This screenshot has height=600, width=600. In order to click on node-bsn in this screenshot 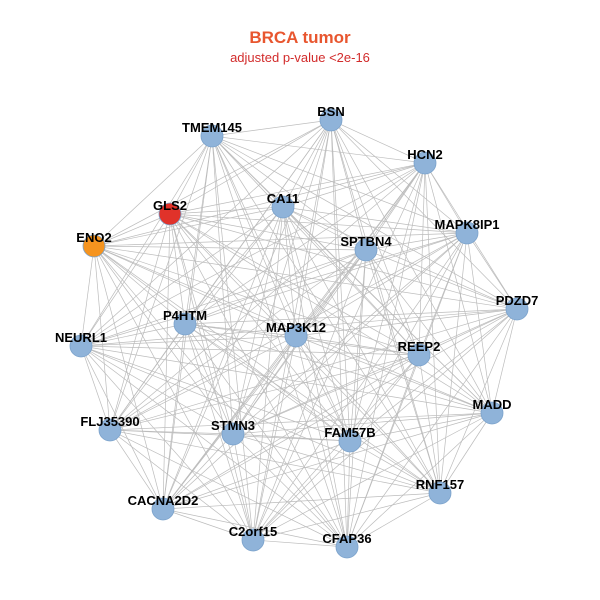, I will do `click(331, 120)`.